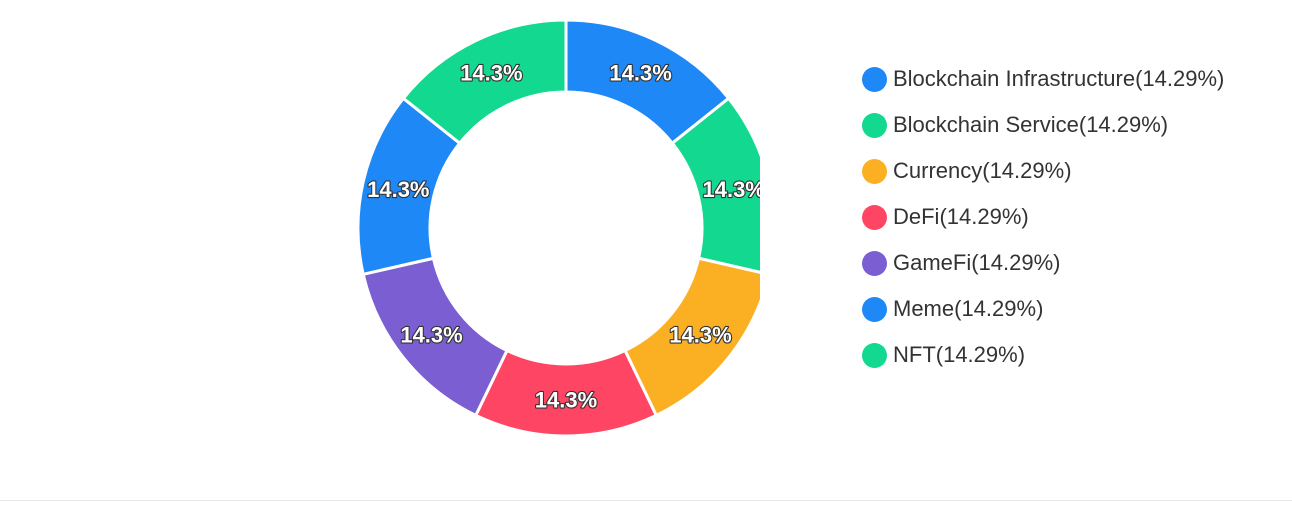  I want to click on data-label-meme: 14.3%, so click(398, 189).